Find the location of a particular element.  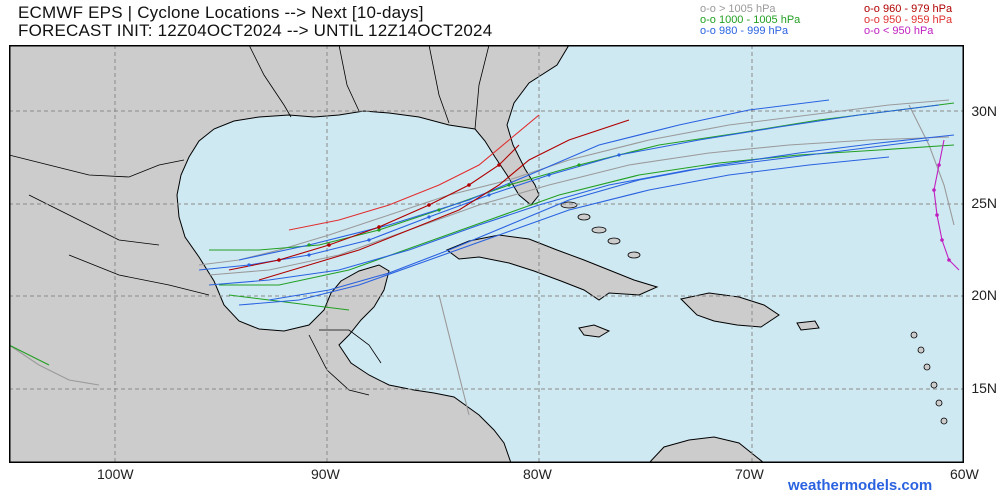

legend-gt1005: o-o > 1005 hPa is located at coordinates (738, 9).